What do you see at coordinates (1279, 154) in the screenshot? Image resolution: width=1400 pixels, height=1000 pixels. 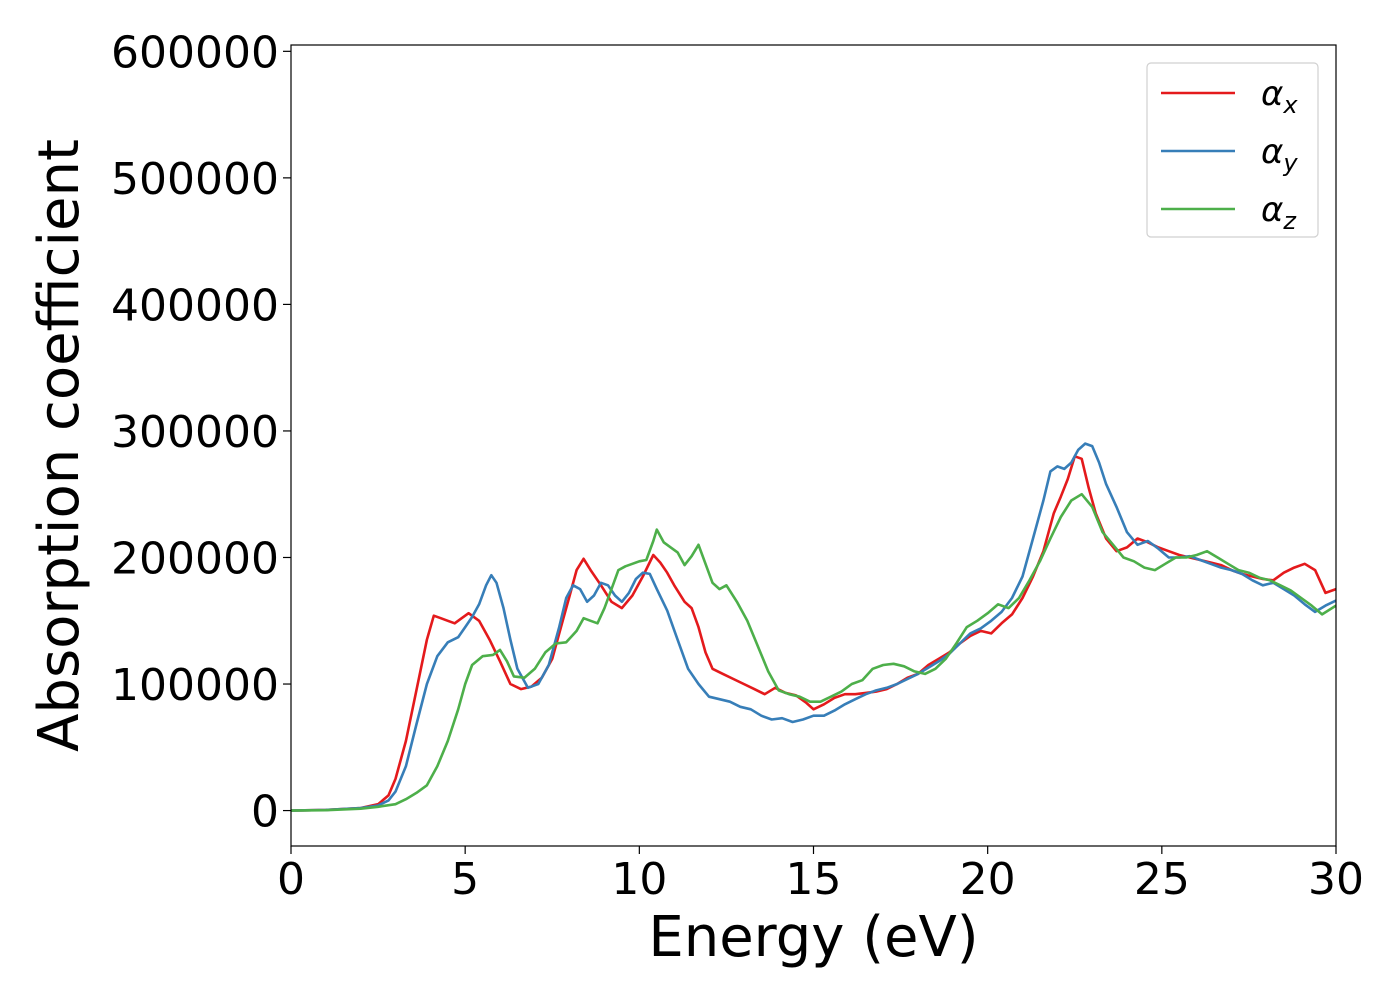 I see `legend-label-alpha-y: αy` at bounding box center [1279, 154].